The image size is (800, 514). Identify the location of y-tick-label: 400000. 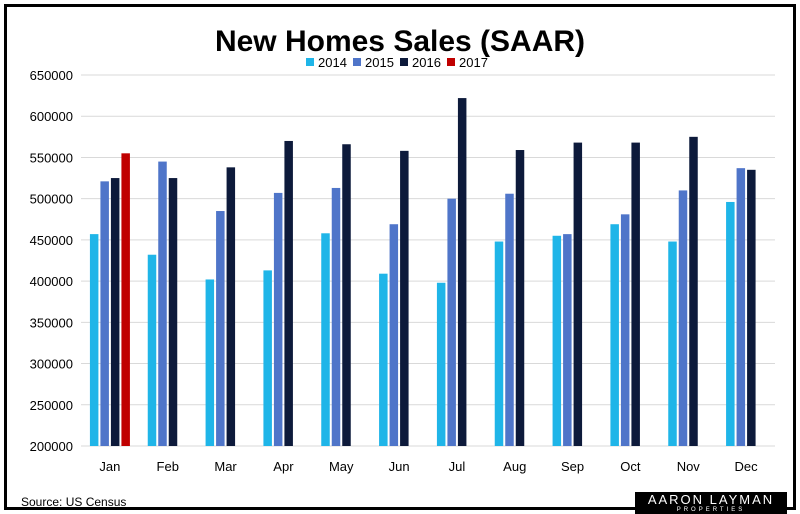
(51, 281).